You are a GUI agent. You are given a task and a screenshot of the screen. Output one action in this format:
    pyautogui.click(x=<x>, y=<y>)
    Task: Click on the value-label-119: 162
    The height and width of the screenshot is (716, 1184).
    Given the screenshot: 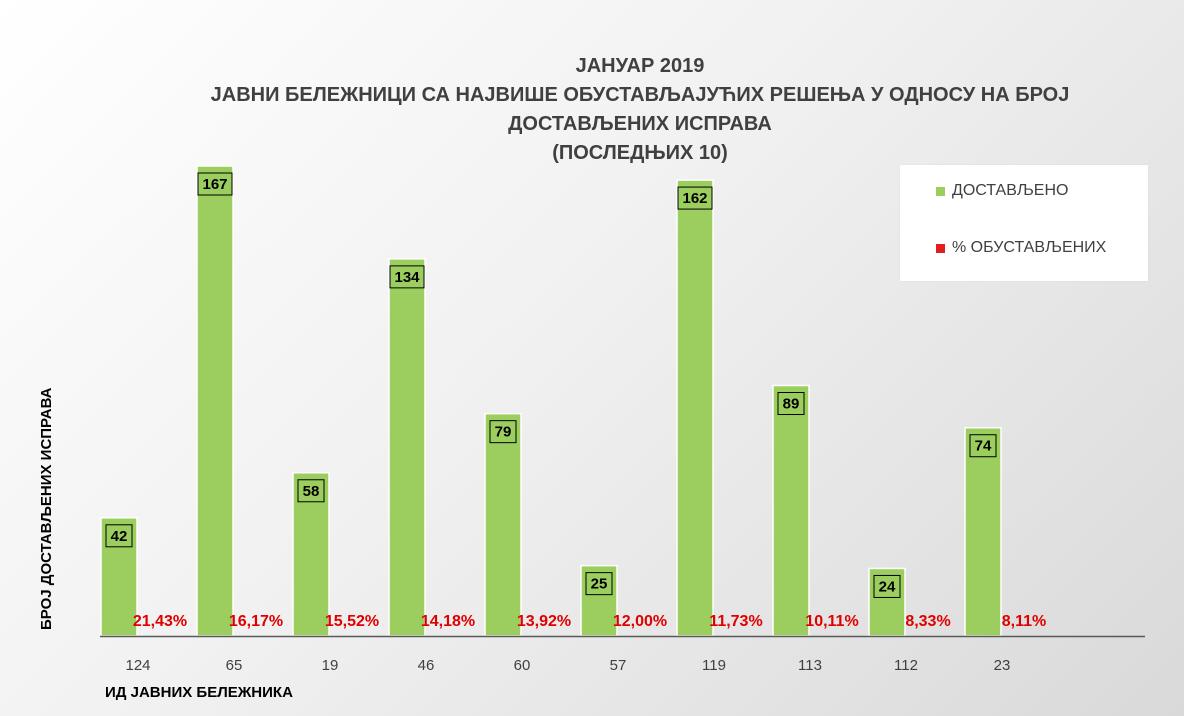 What is the action you would take?
    pyautogui.click(x=694, y=198)
    